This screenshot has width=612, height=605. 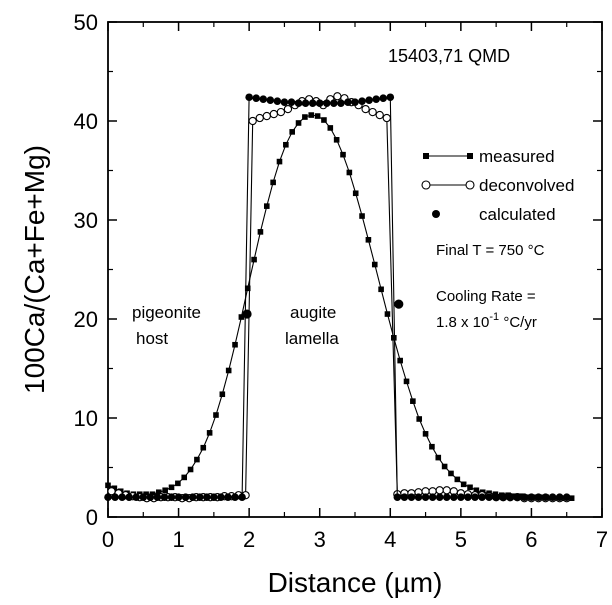 I want to click on legend-label: deconvolved, so click(x=526, y=185).